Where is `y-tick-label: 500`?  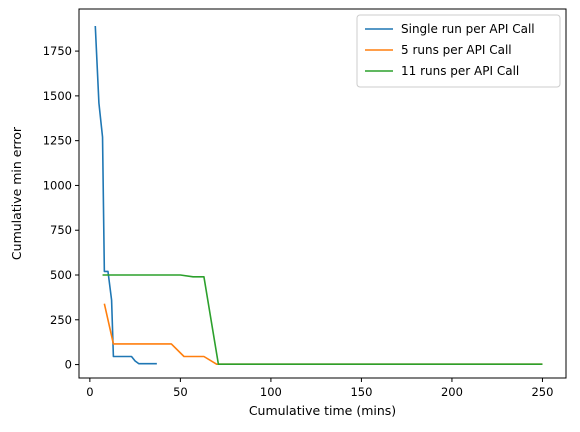 y-tick-label: 500 is located at coordinates (61, 275).